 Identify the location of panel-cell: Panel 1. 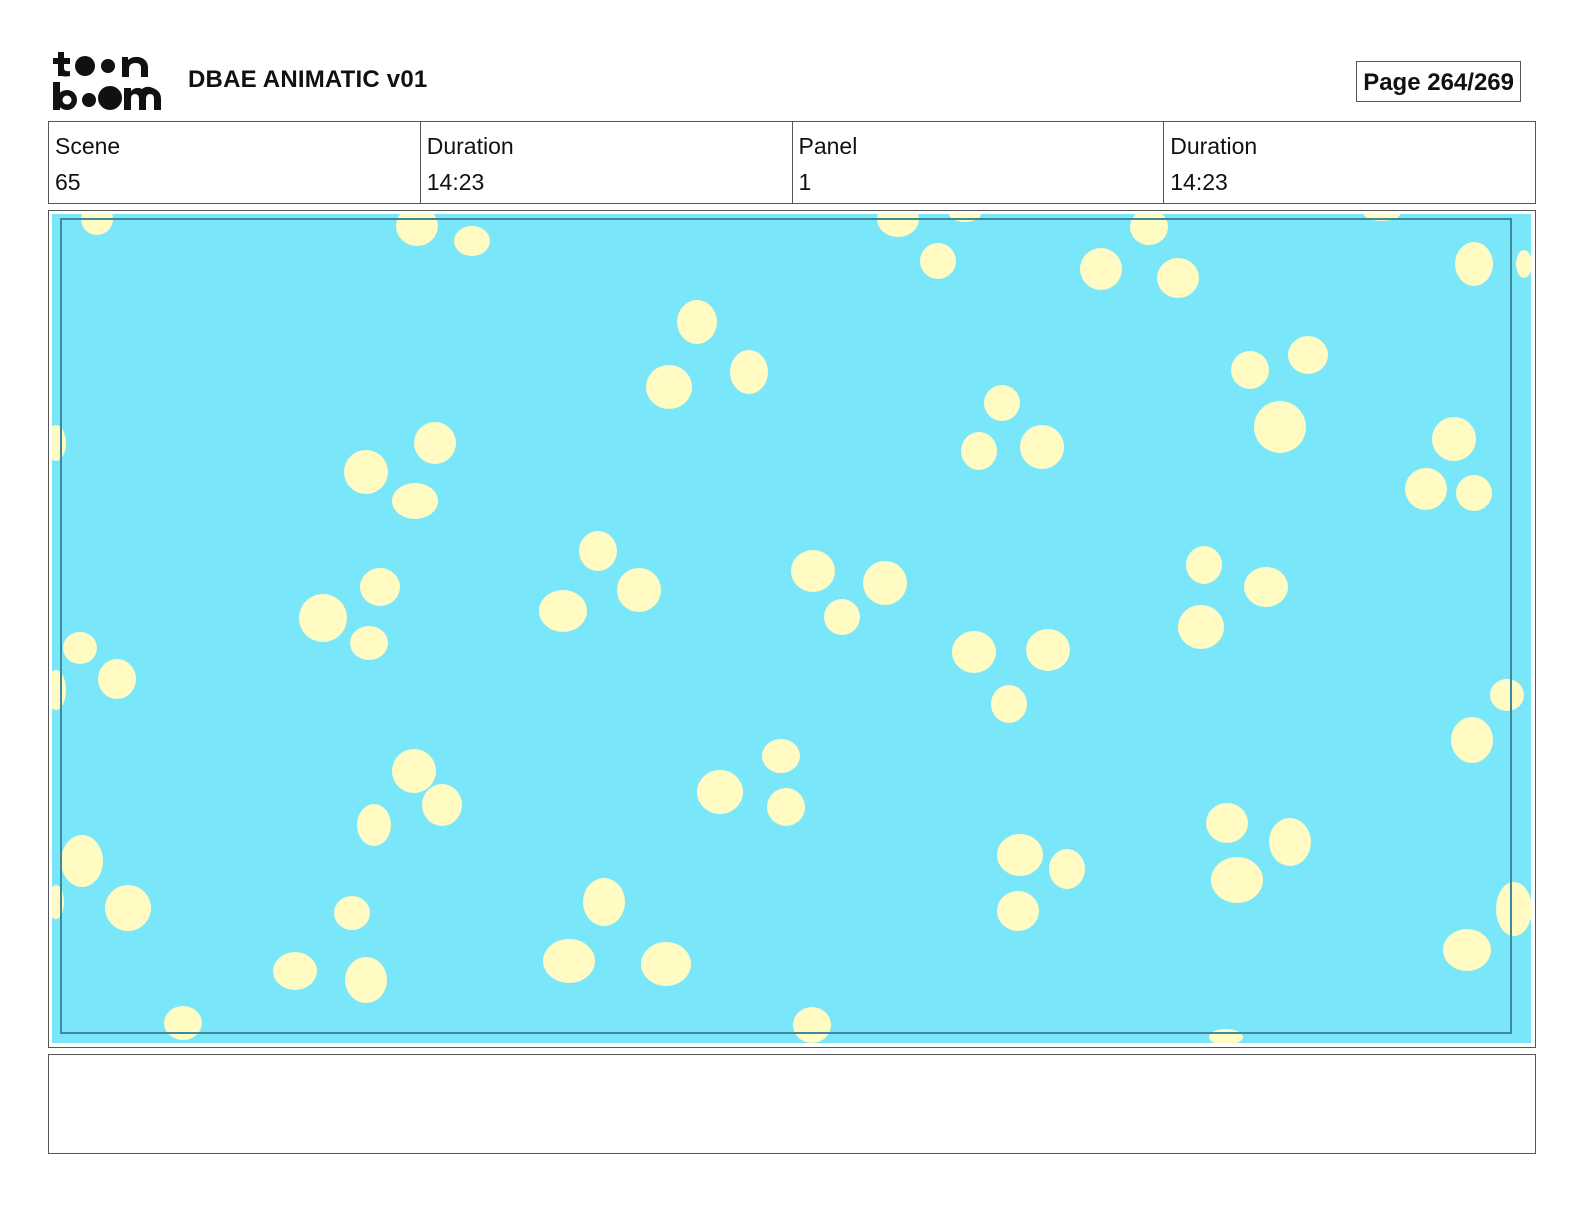
(977, 162).